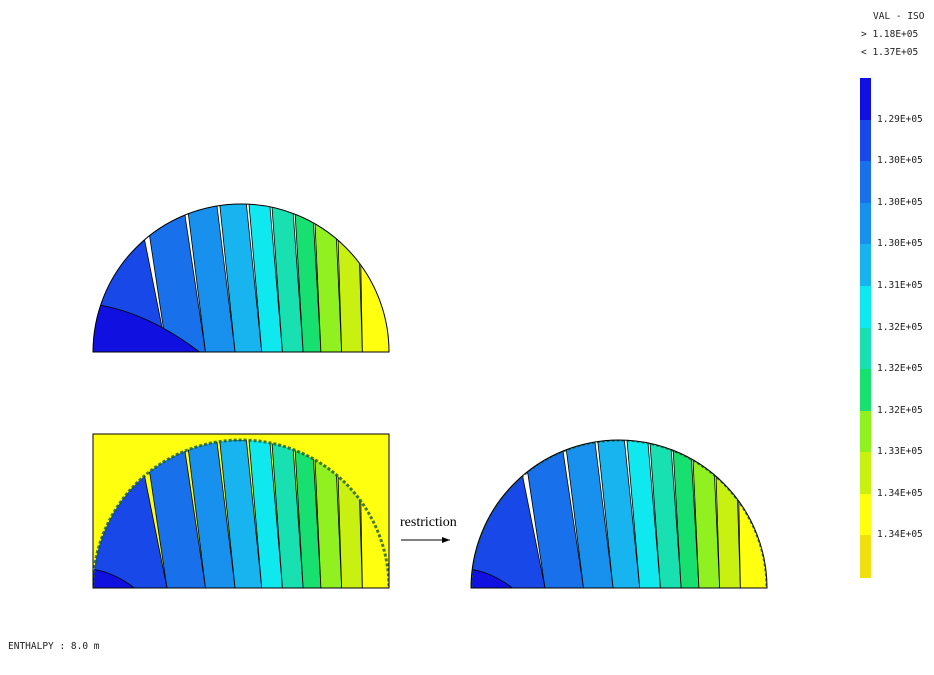 The width and height of the screenshot is (934, 675). I want to click on footer-label: ENTHALPY : 8.0 m, so click(54, 646).